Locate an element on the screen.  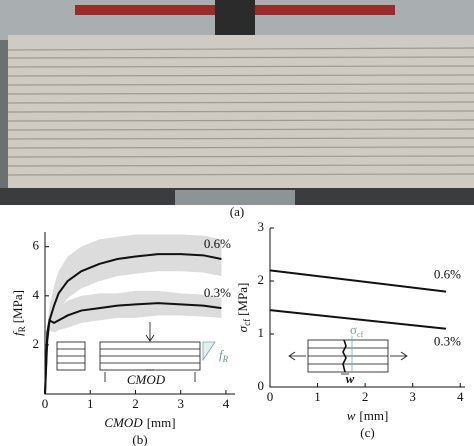
x-axis-label-symbol: CMOD is located at coordinates (123, 422).